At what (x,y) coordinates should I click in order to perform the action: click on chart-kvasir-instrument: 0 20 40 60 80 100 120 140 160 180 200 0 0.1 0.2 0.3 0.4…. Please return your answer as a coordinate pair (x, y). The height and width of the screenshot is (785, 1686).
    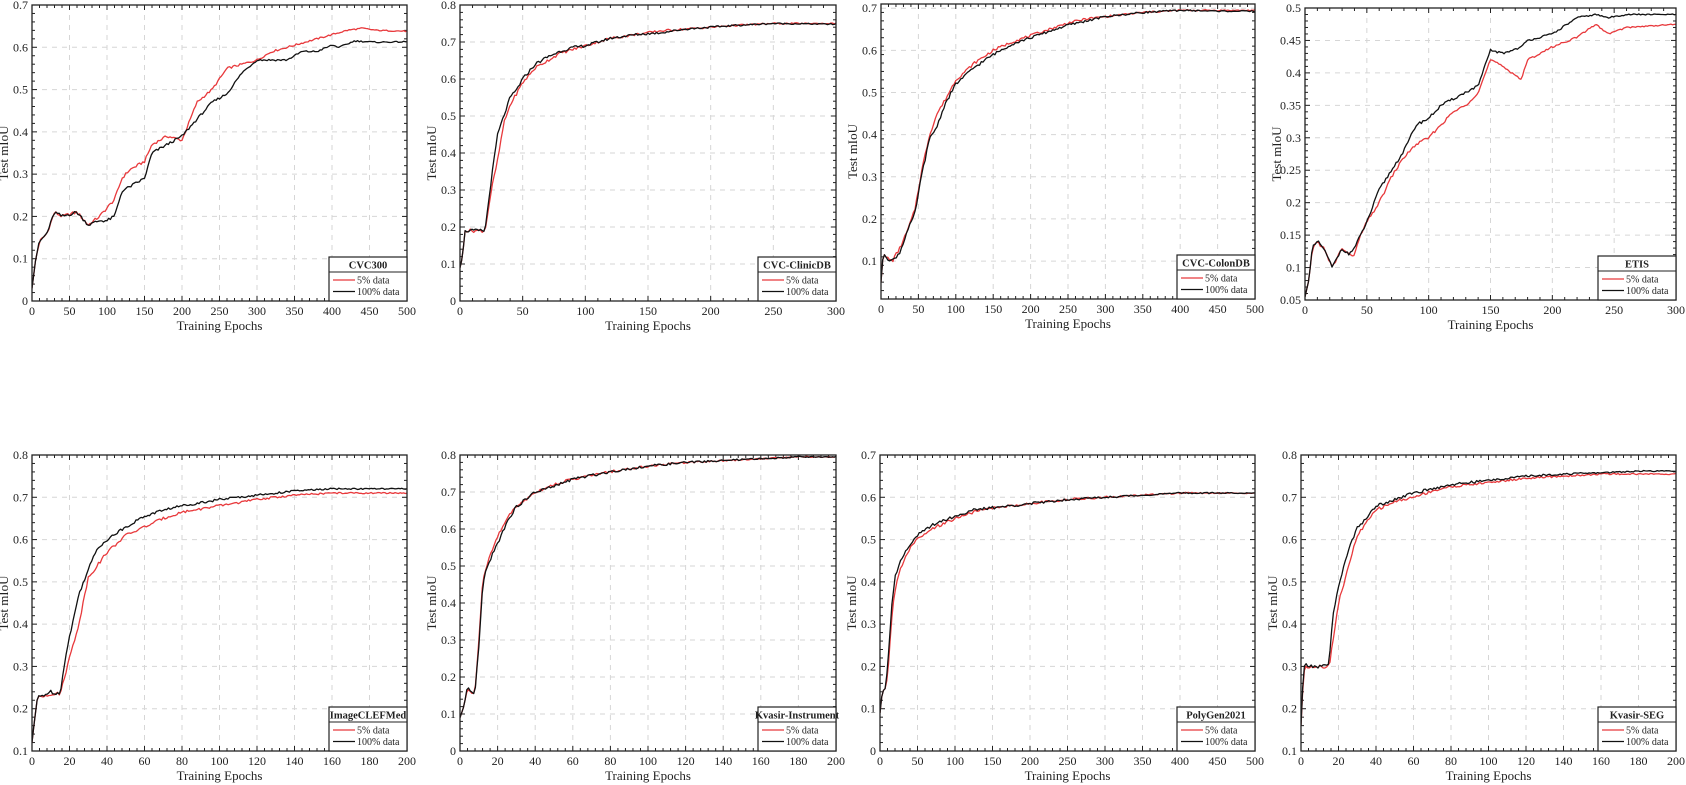
    Looking at the image, I should click on (634, 615).